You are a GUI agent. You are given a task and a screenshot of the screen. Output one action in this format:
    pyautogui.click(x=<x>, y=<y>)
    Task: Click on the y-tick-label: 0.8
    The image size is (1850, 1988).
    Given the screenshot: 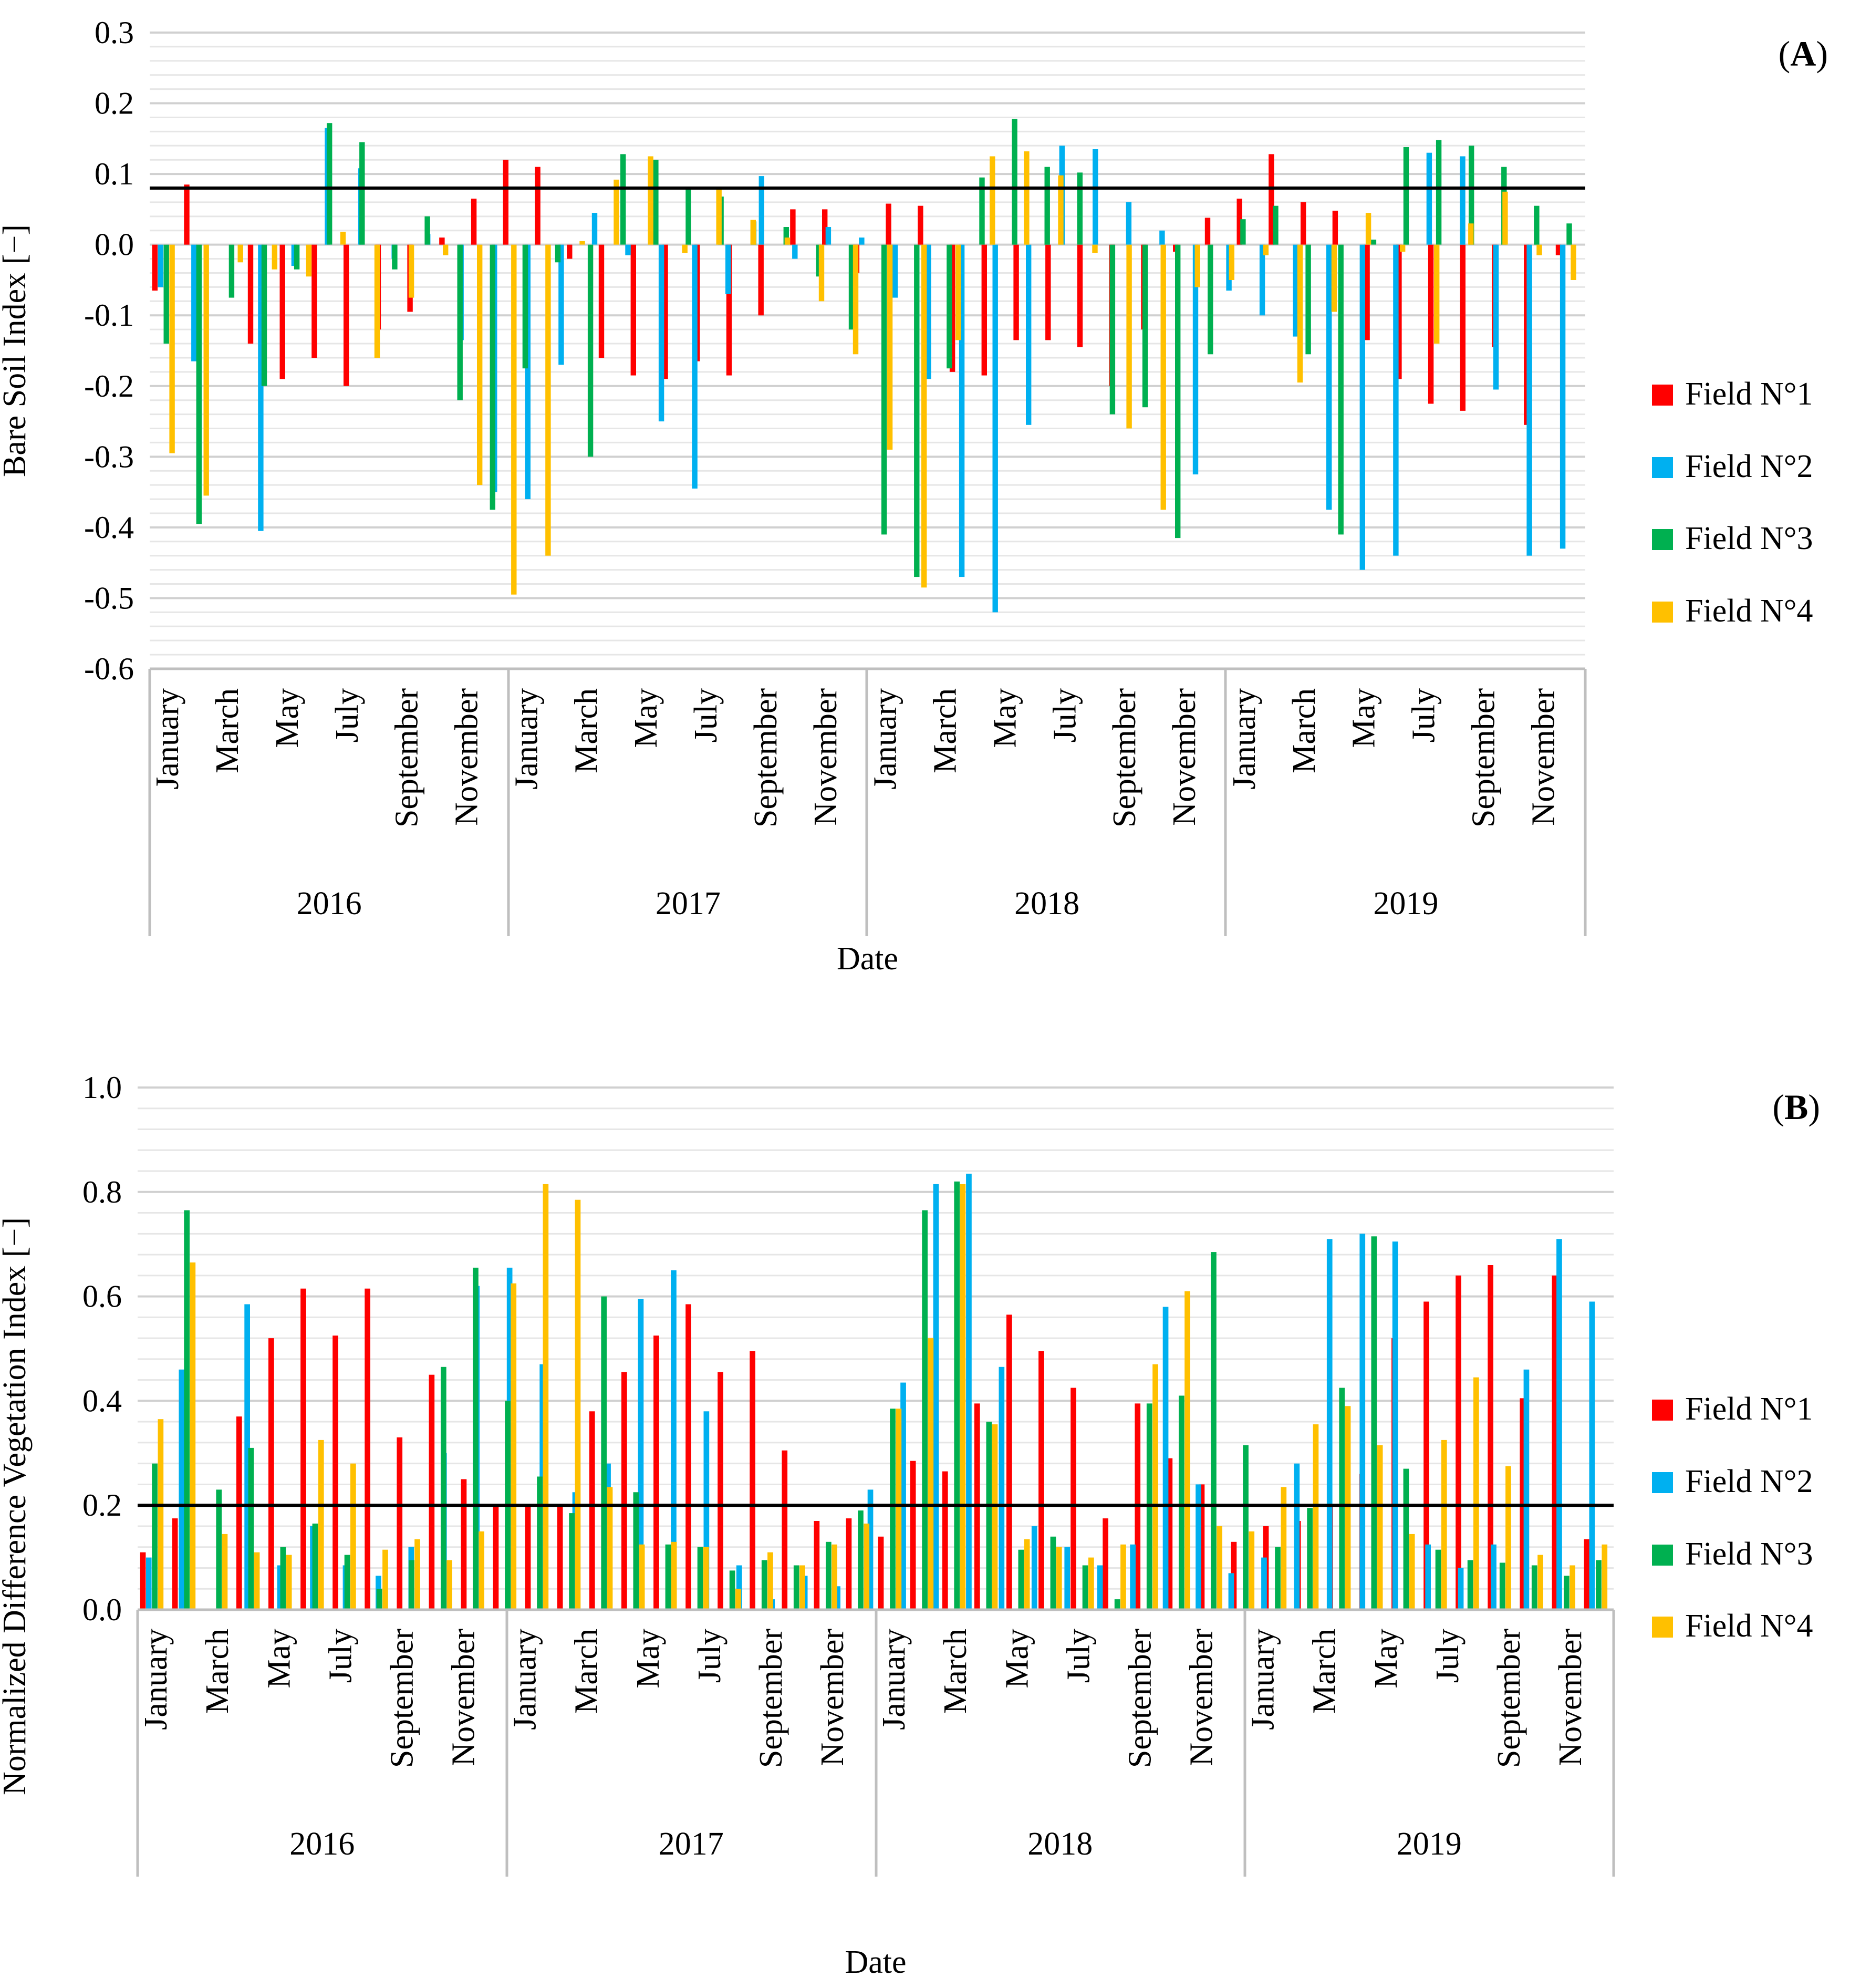 What is the action you would take?
    pyautogui.click(x=102, y=1192)
    